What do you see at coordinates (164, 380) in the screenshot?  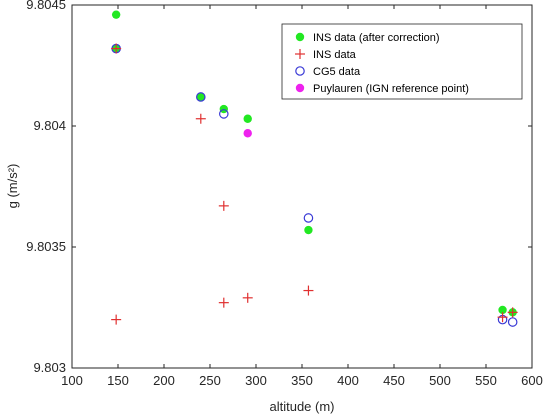 I see `x-tick-label: 200` at bounding box center [164, 380].